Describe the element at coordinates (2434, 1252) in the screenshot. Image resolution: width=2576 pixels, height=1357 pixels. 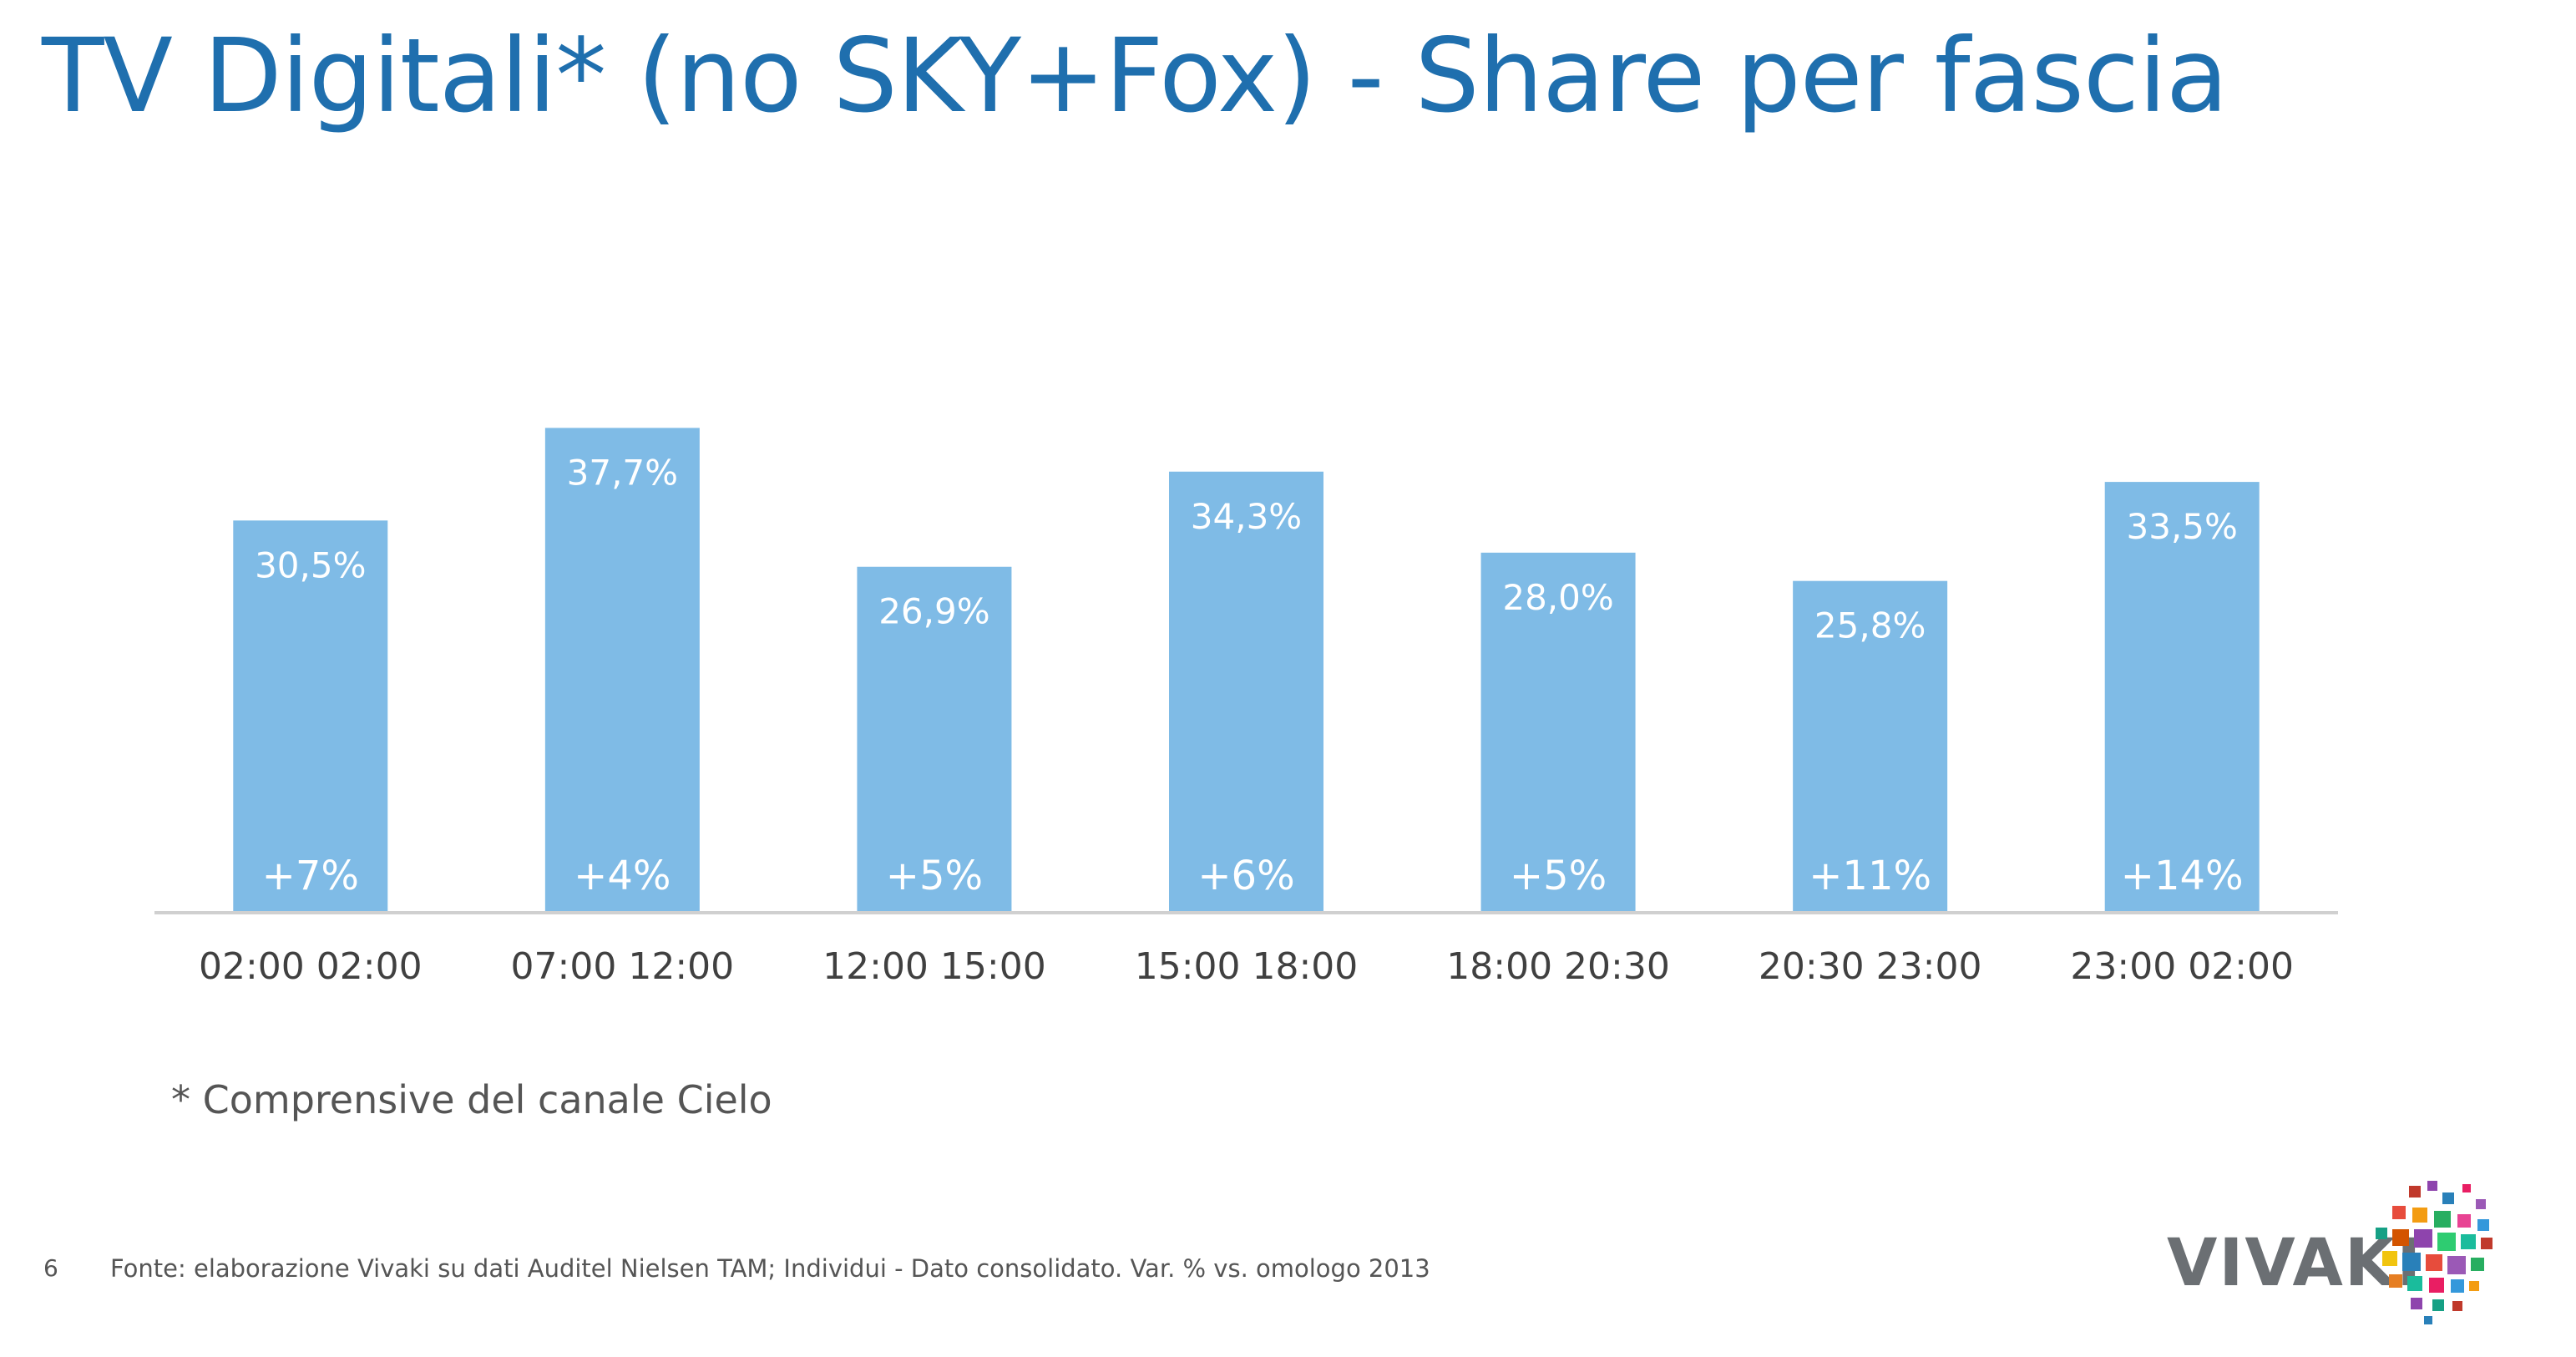
I see `logo-mosaic-icon` at that location.